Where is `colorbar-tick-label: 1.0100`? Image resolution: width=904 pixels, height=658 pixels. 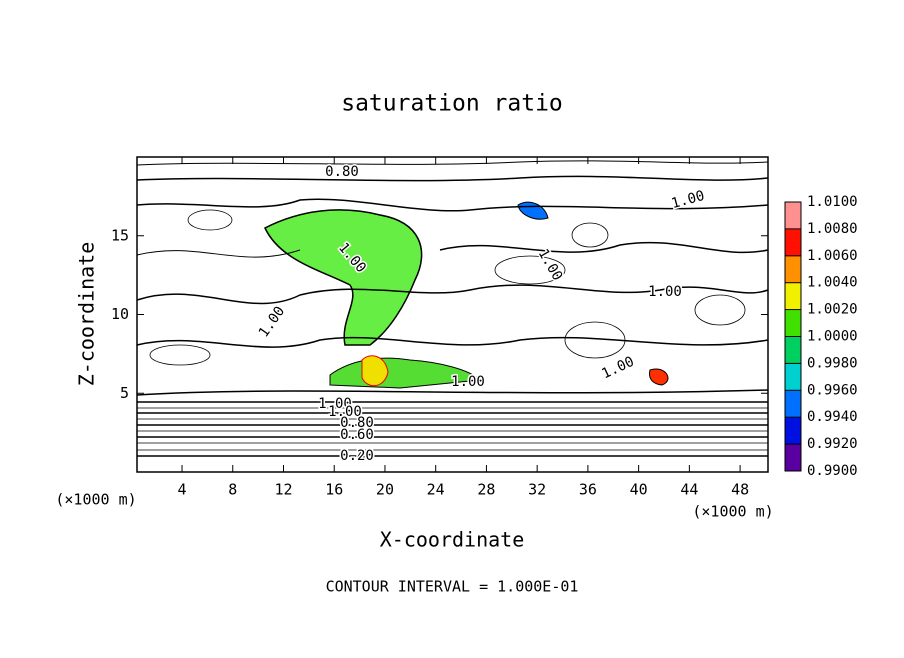
colorbar-tick-label: 1.0100 is located at coordinates (832, 202).